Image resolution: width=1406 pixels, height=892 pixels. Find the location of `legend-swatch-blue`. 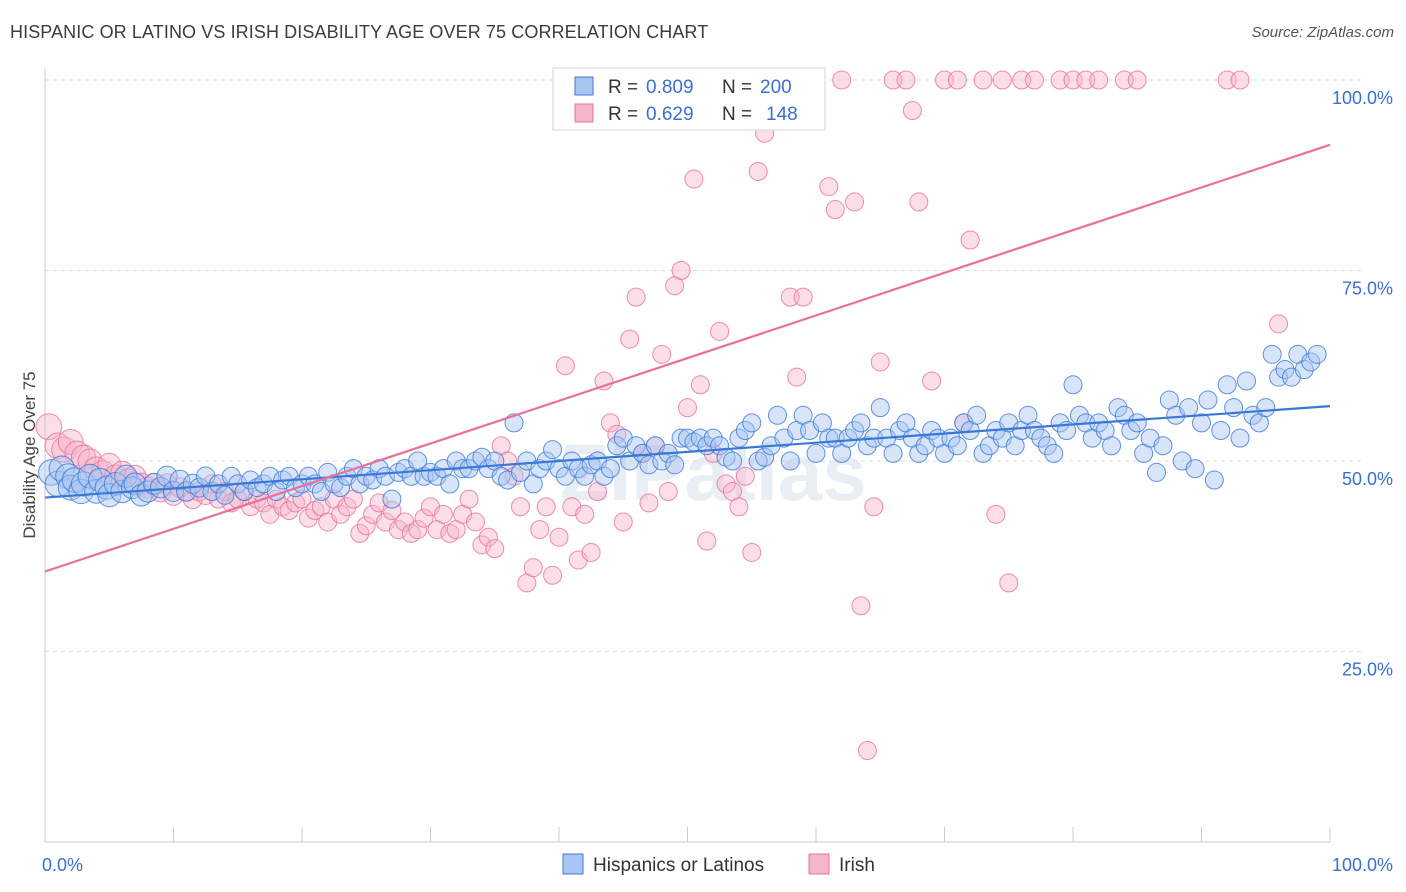

legend-swatch-blue is located at coordinates (584, 86).